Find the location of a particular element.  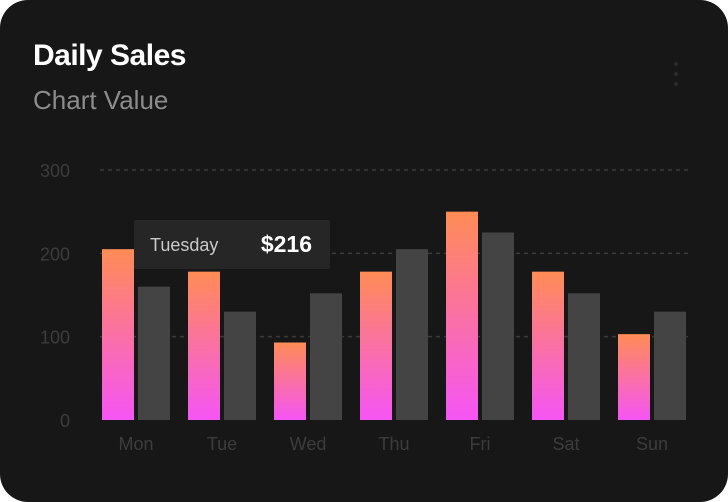

x-axis: Mon Tue Wed Thu Fri Sat Sun is located at coordinates (393, 444).